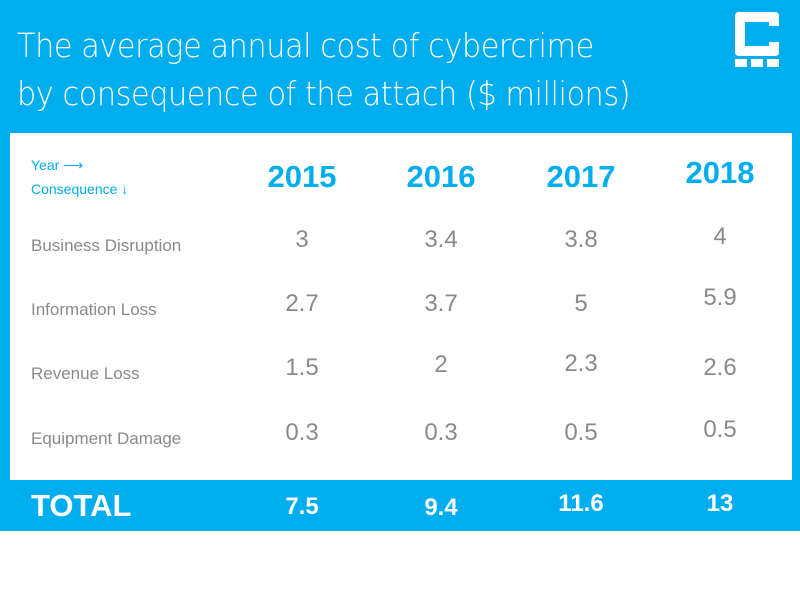 This screenshot has width=800, height=600. Describe the element at coordinates (106, 245) in the screenshot. I see `row-label: Business Disruption` at that location.